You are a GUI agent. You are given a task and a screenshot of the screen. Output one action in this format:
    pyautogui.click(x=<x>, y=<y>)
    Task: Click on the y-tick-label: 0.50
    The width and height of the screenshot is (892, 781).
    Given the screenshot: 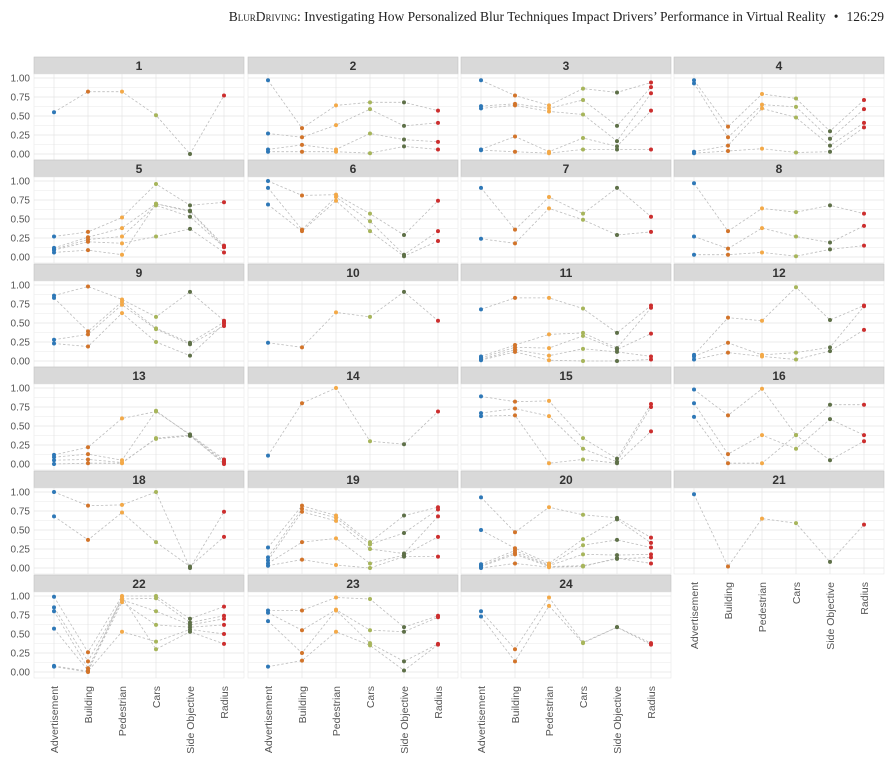 What is the action you would take?
    pyautogui.click(x=21, y=324)
    